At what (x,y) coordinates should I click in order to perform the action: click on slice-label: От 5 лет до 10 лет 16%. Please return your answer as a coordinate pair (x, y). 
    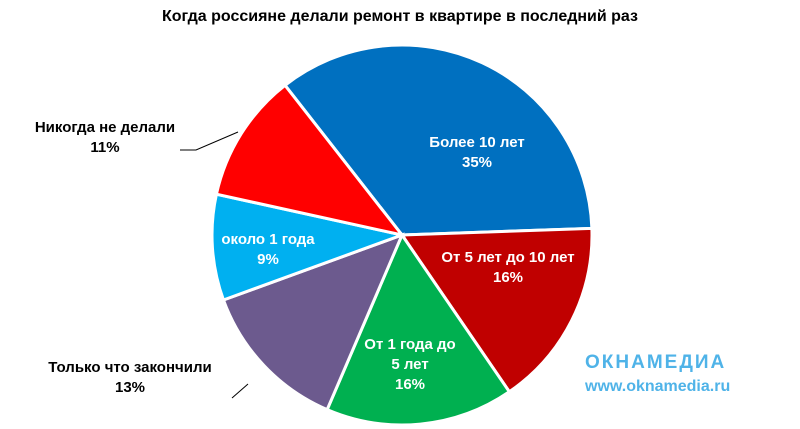
    Looking at the image, I should click on (508, 268).